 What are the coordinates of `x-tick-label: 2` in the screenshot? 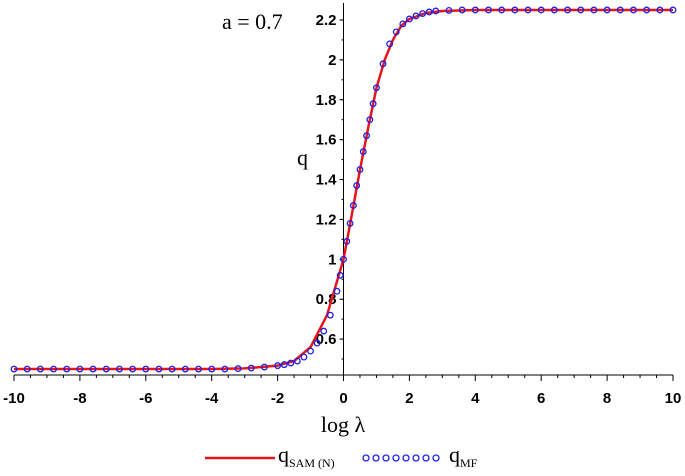 It's located at (409, 398).